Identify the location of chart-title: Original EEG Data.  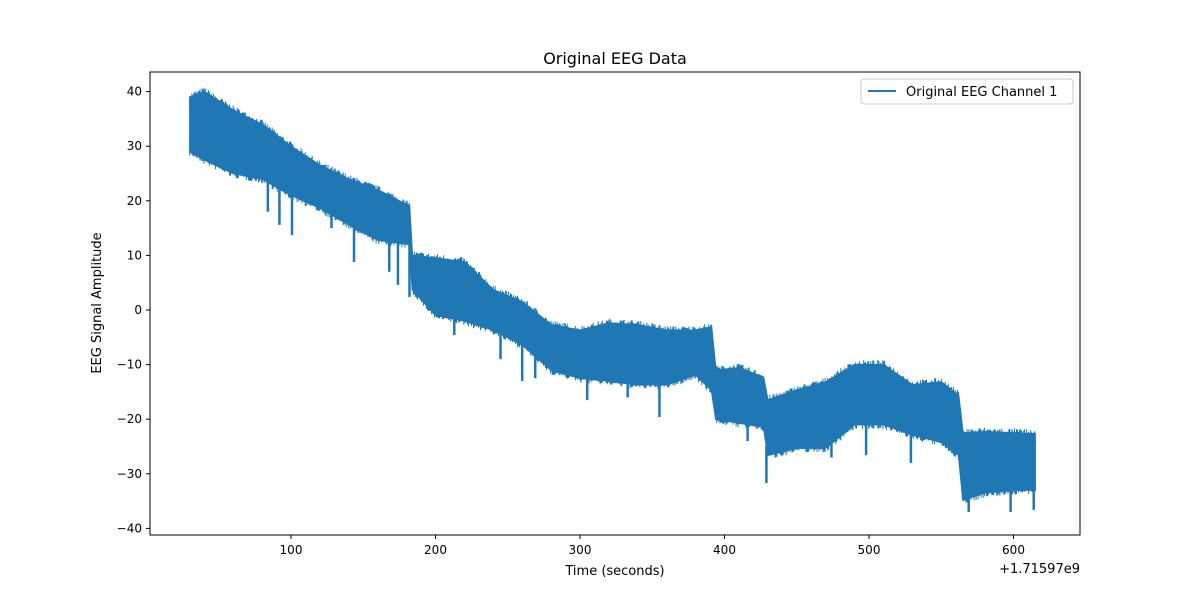
(615, 58).